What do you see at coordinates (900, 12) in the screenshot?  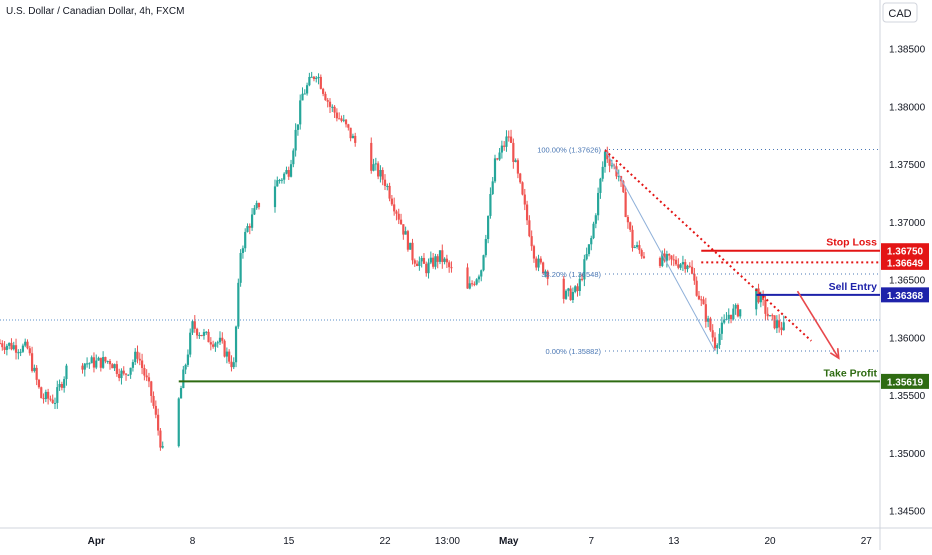 I see `currency-button: CAD` at bounding box center [900, 12].